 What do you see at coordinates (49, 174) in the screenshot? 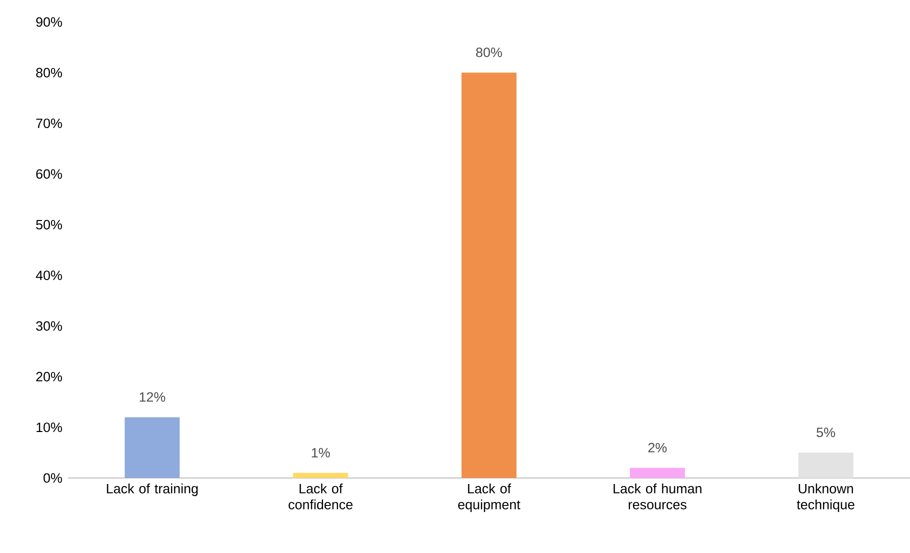
I see `y-tick-label: 60%` at bounding box center [49, 174].